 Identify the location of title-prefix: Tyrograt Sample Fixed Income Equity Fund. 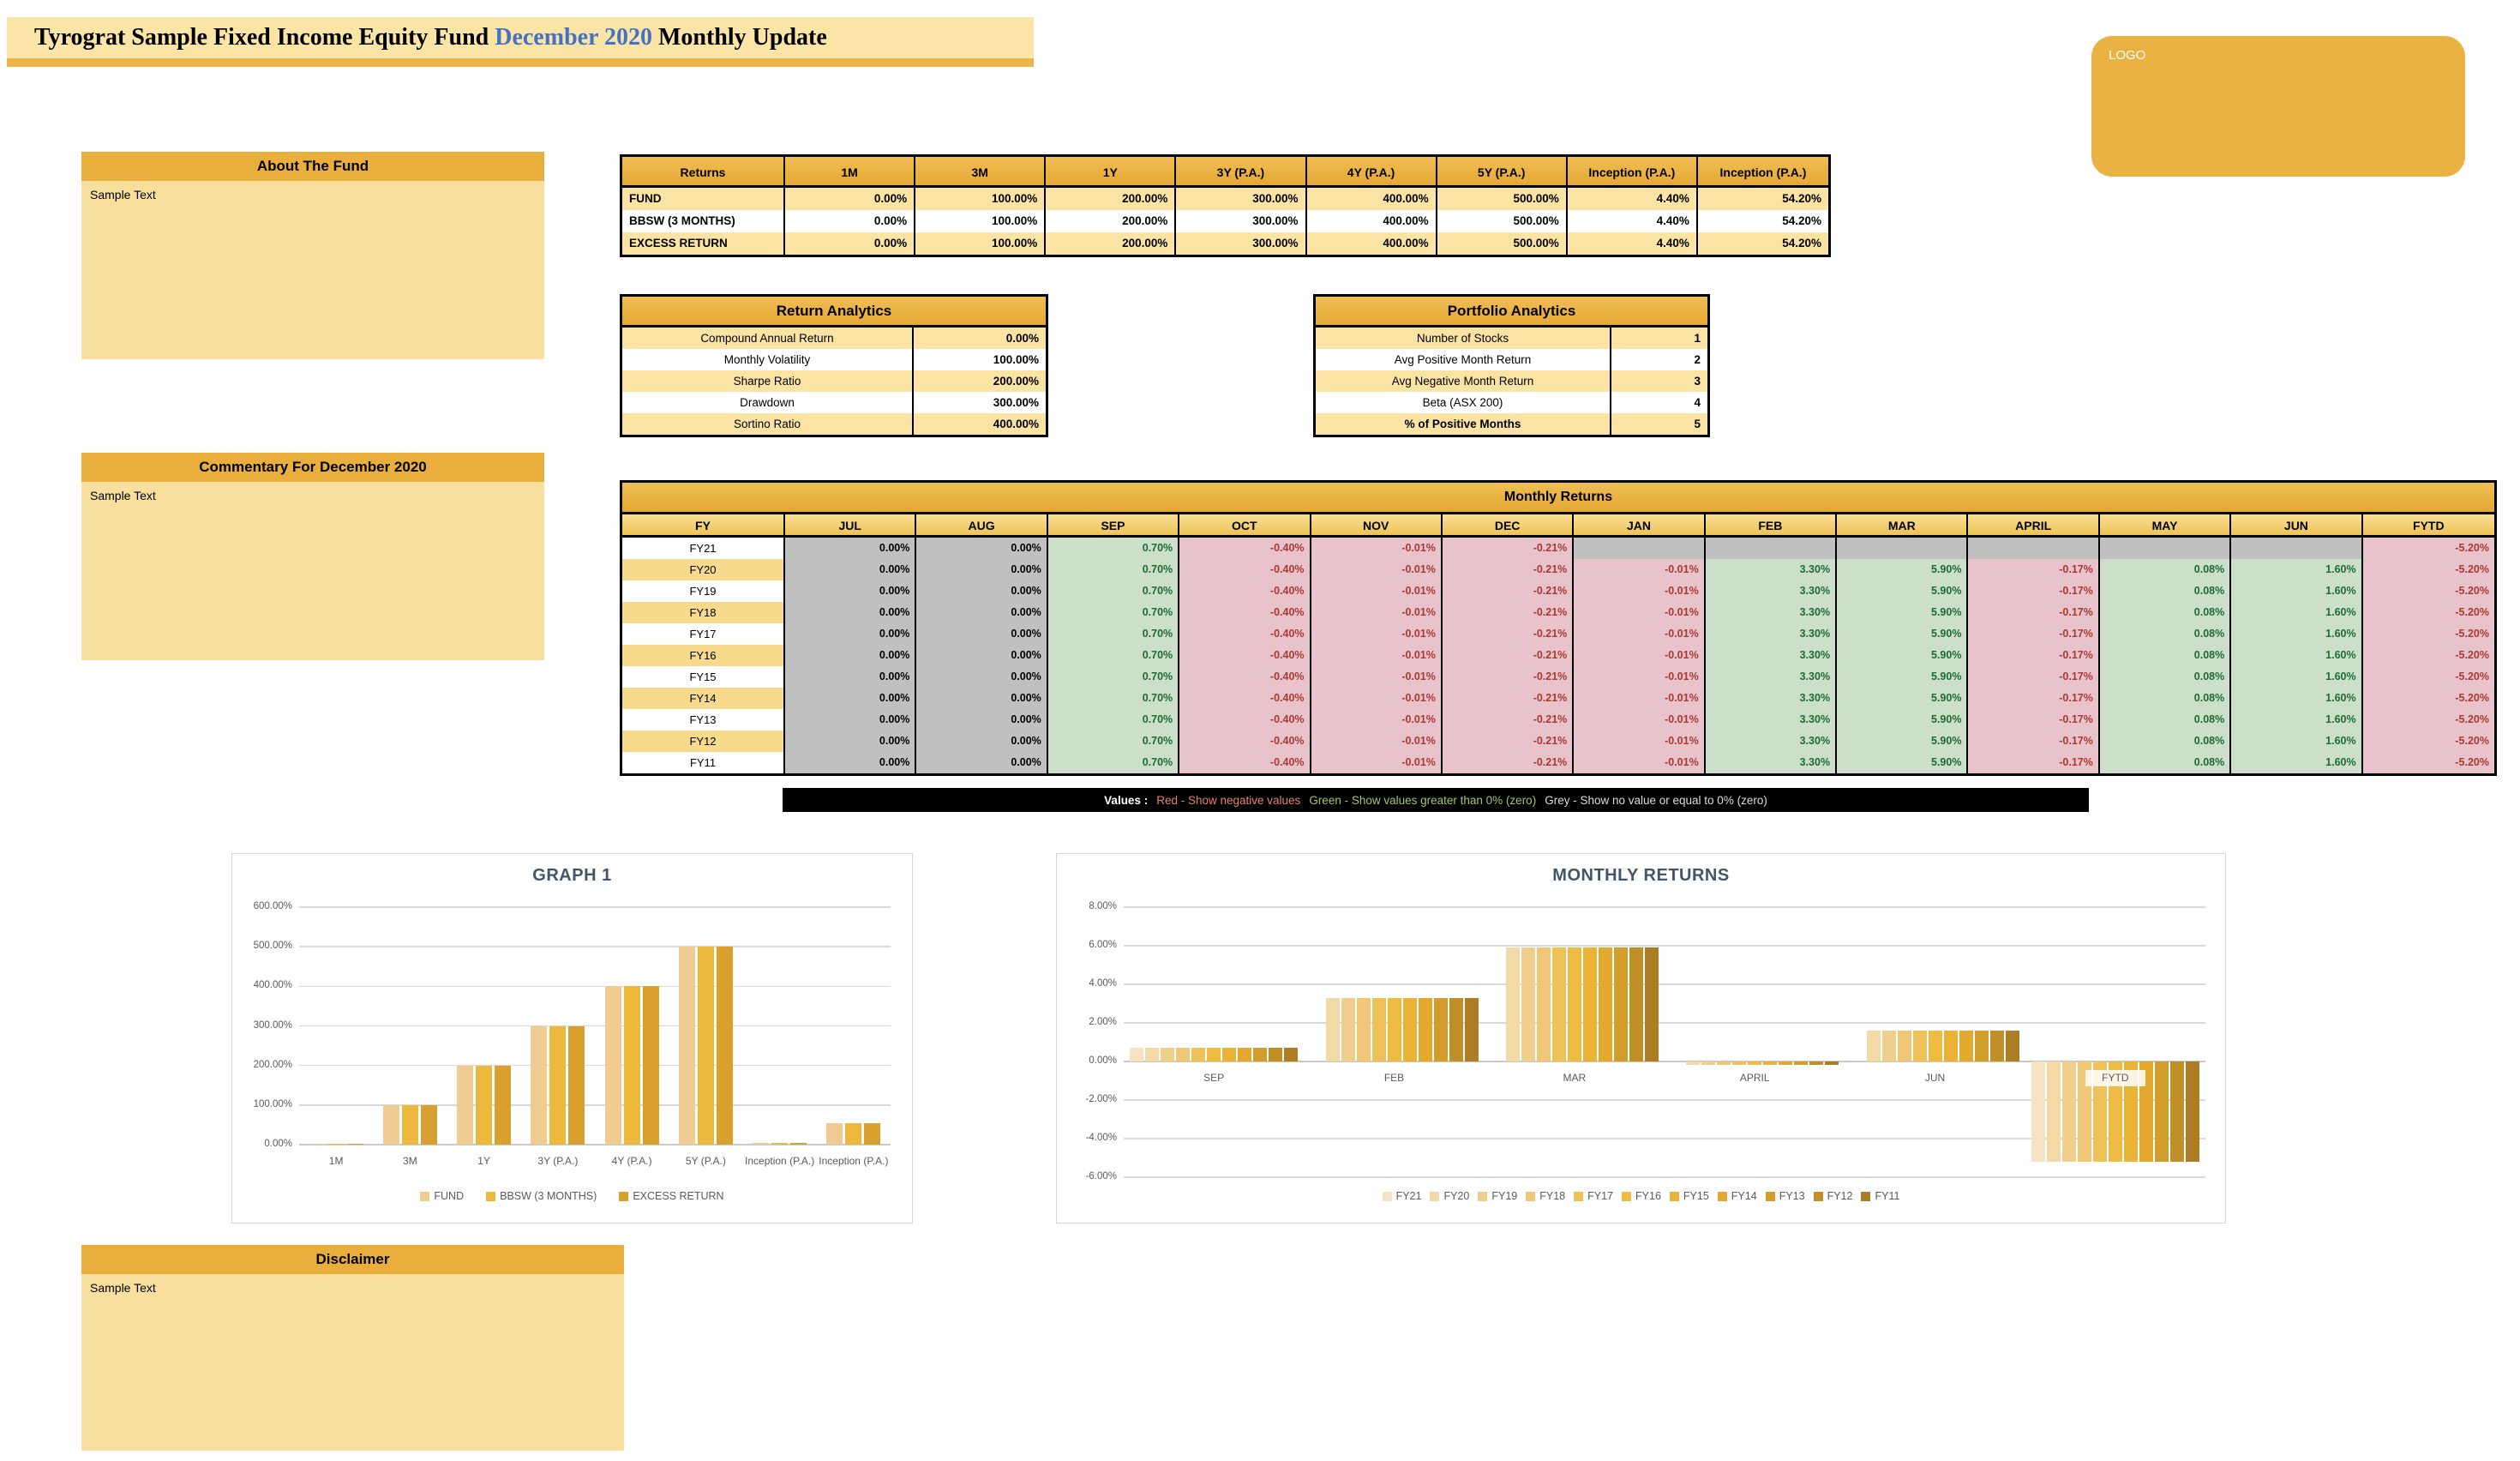
(264, 37).